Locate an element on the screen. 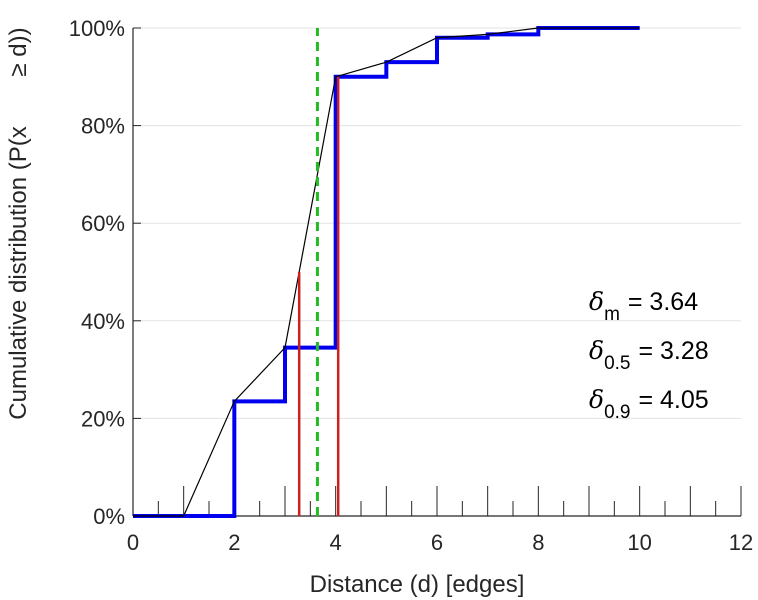 The image size is (758, 600). y-axis-title: Cumulative distribution (P(x is located at coordinates (18, 272).